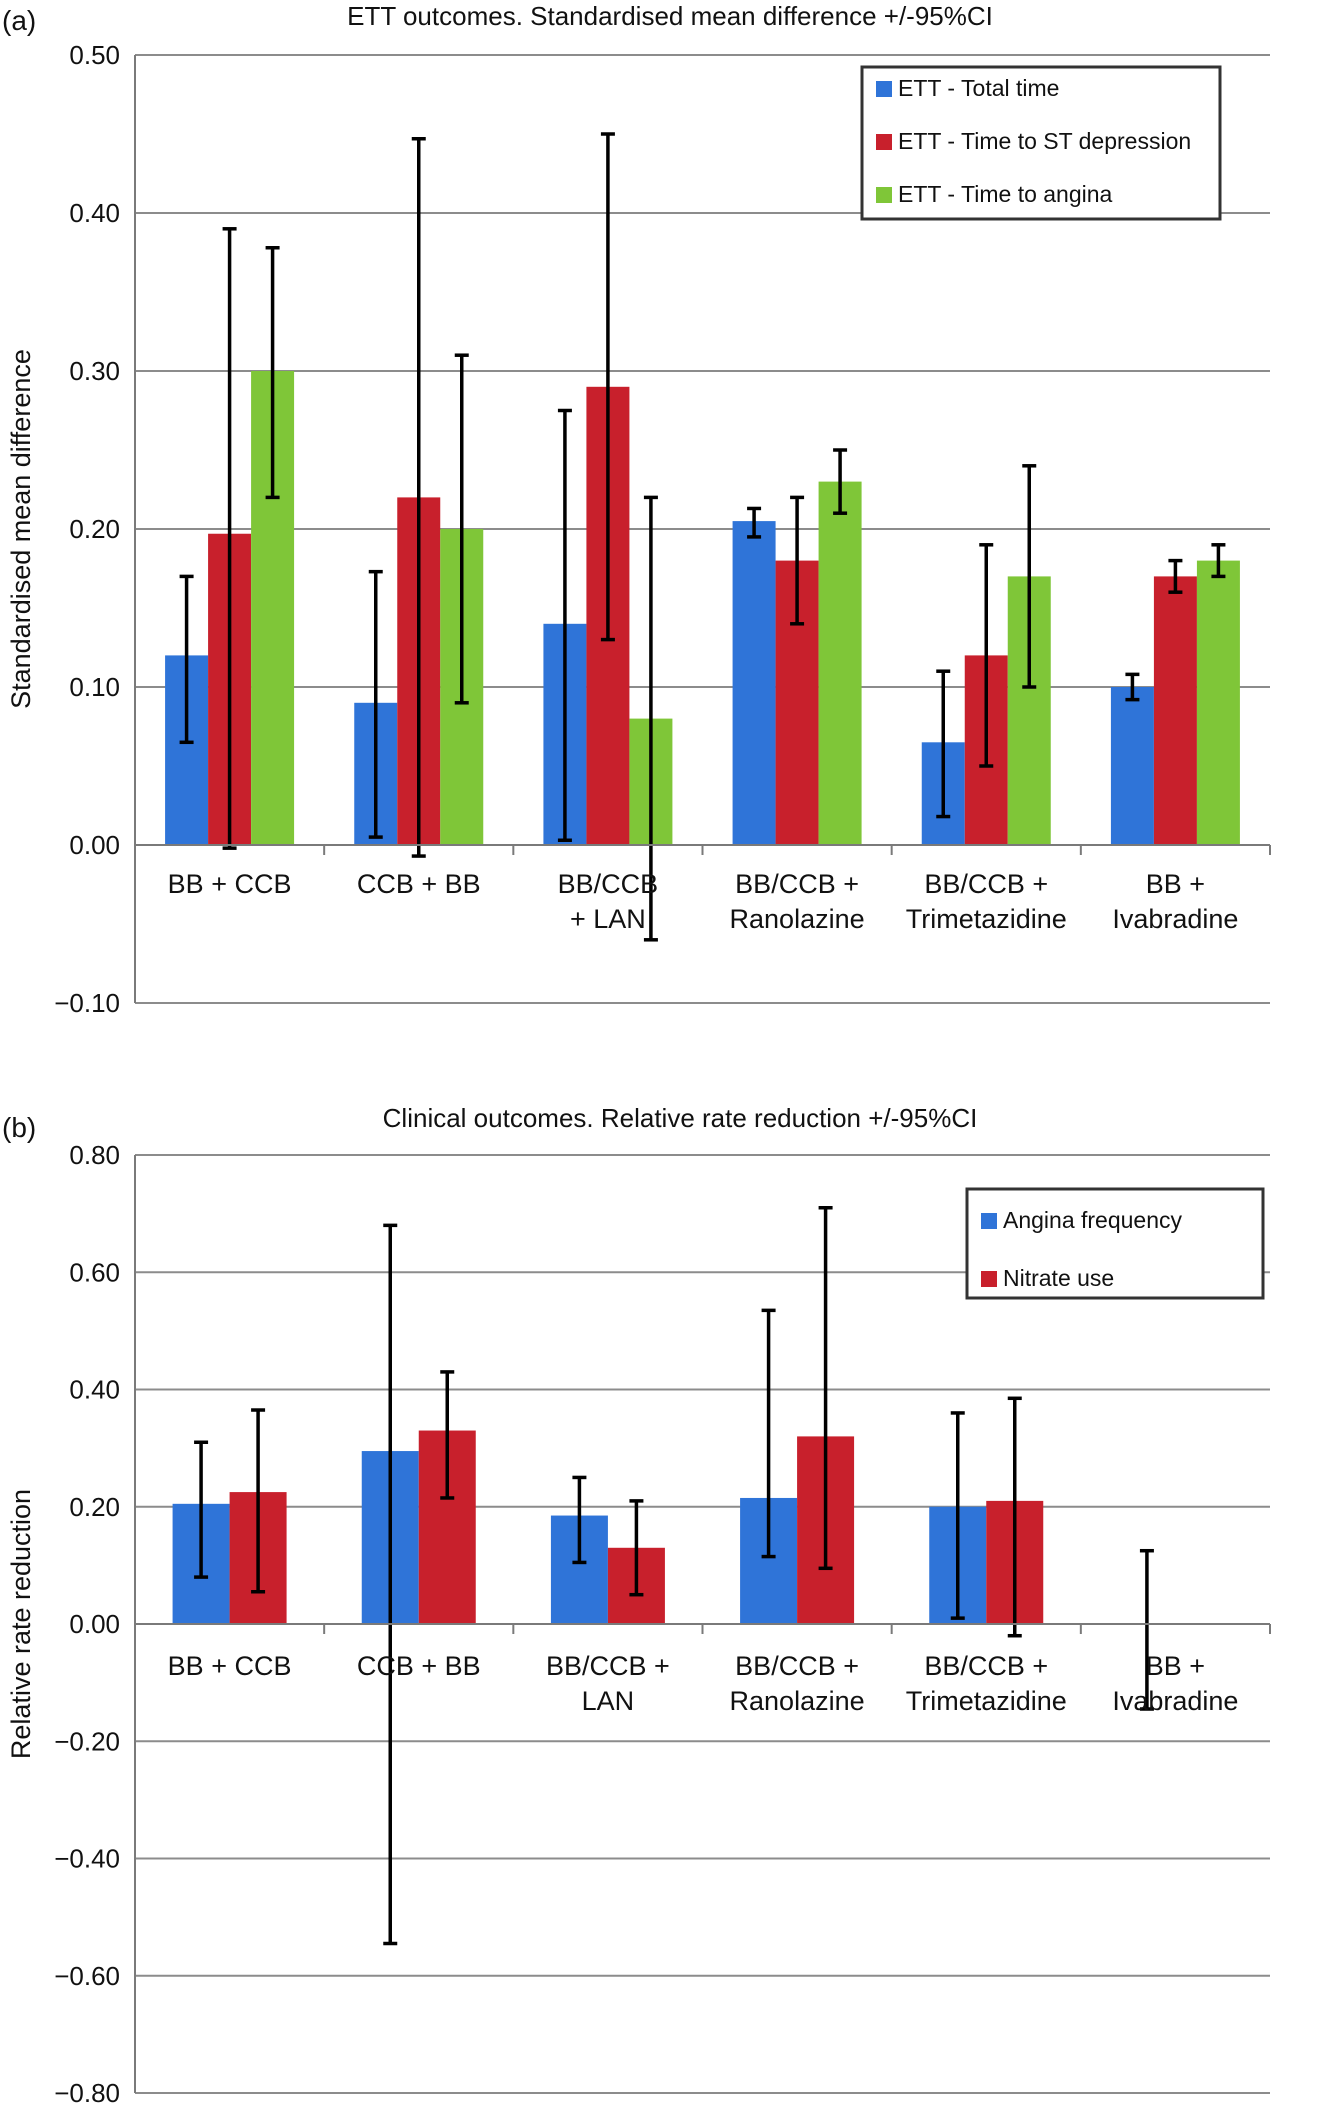 Image resolution: width=1340 pixels, height=2113 pixels. Describe the element at coordinates (87, 1976) in the screenshot. I see `y-tick-label: −0.60` at that location.